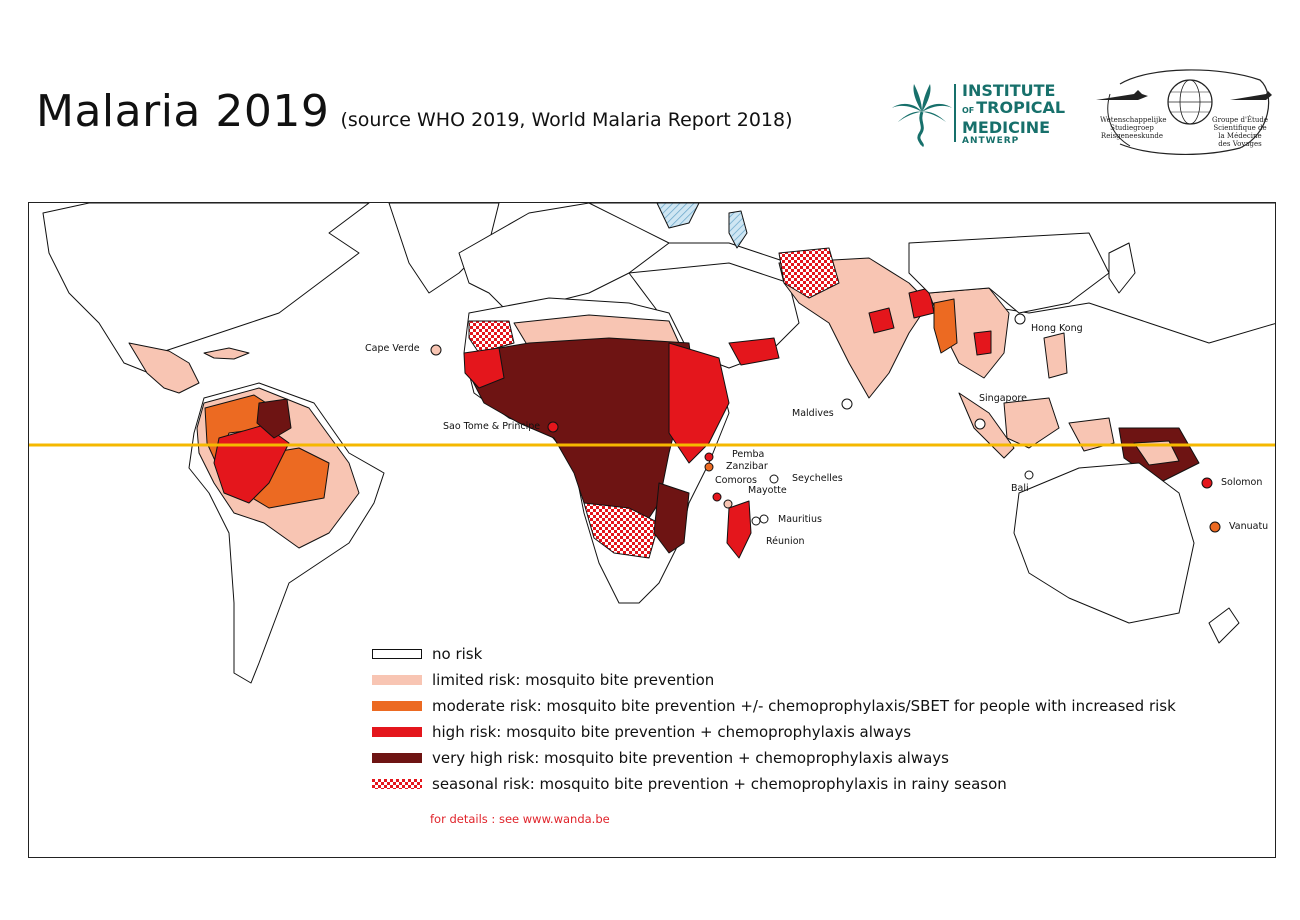 Image resolution: width=1300 pixels, height=920 pixels. Describe the element at coordinates (621, 530) in the screenshot. I see `southern-africa-seasonal` at that location.